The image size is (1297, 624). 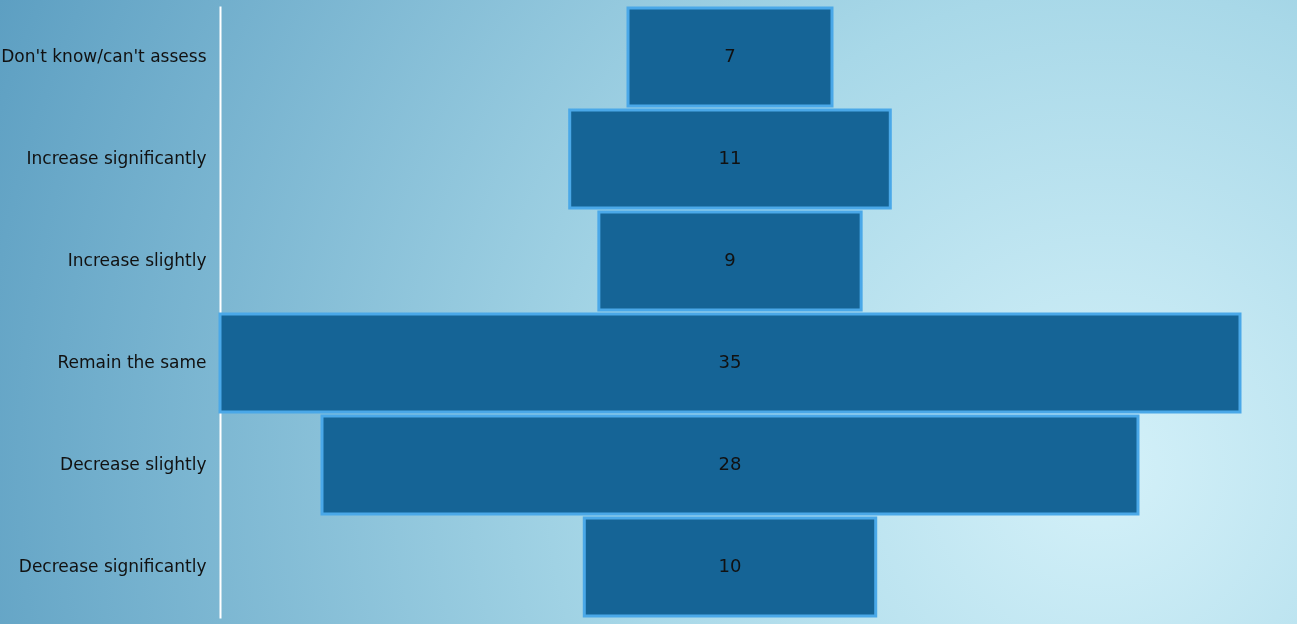 I want to click on category-label: Decrease slightly, so click(x=133, y=464).